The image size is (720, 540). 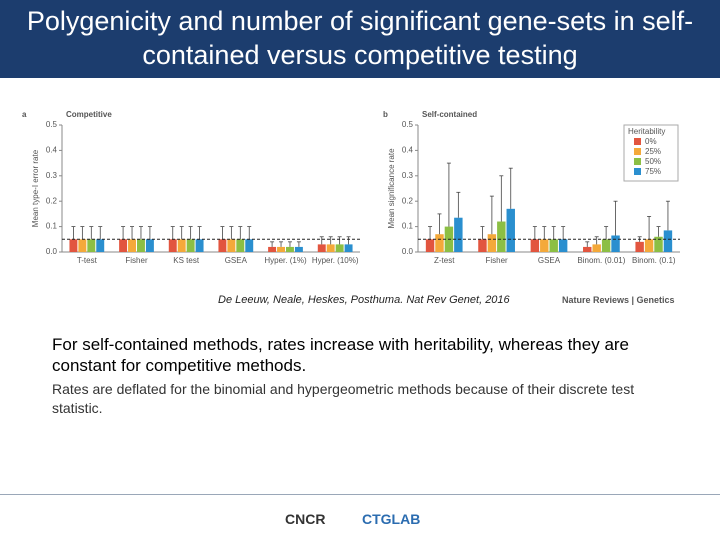 I want to click on legend-label: 50%, so click(x=653, y=161).